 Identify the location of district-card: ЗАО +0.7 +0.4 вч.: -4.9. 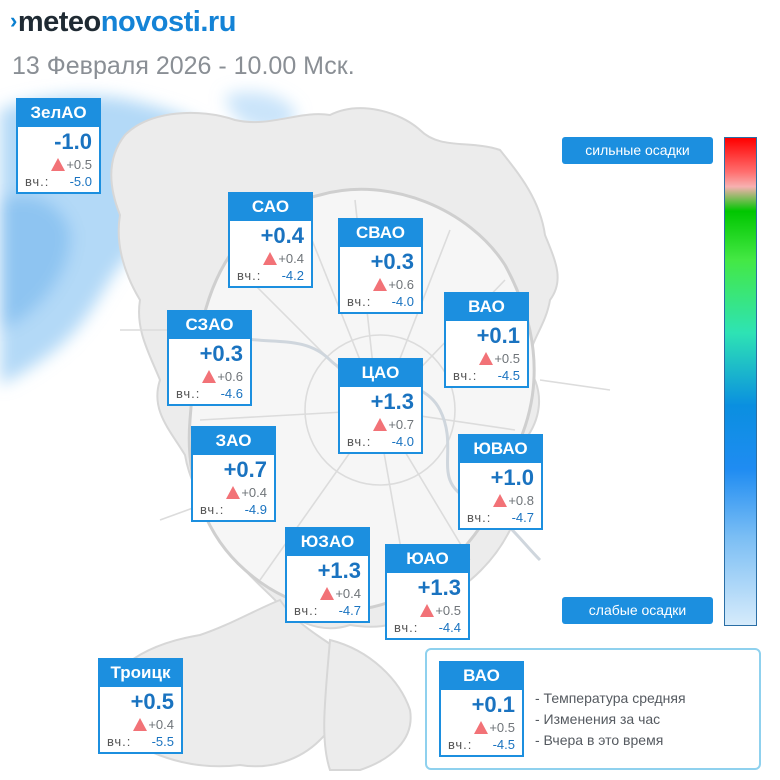
(233, 474).